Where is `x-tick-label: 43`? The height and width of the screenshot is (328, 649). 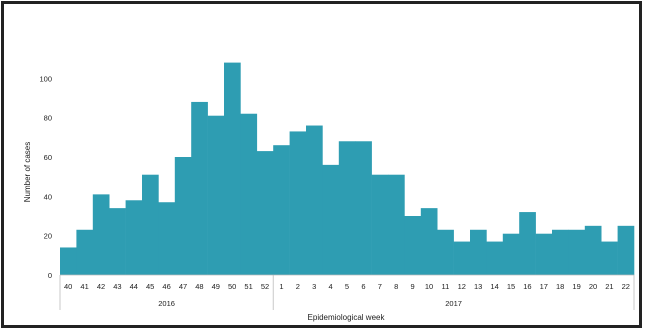 x-tick-label: 43 is located at coordinates (117, 286).